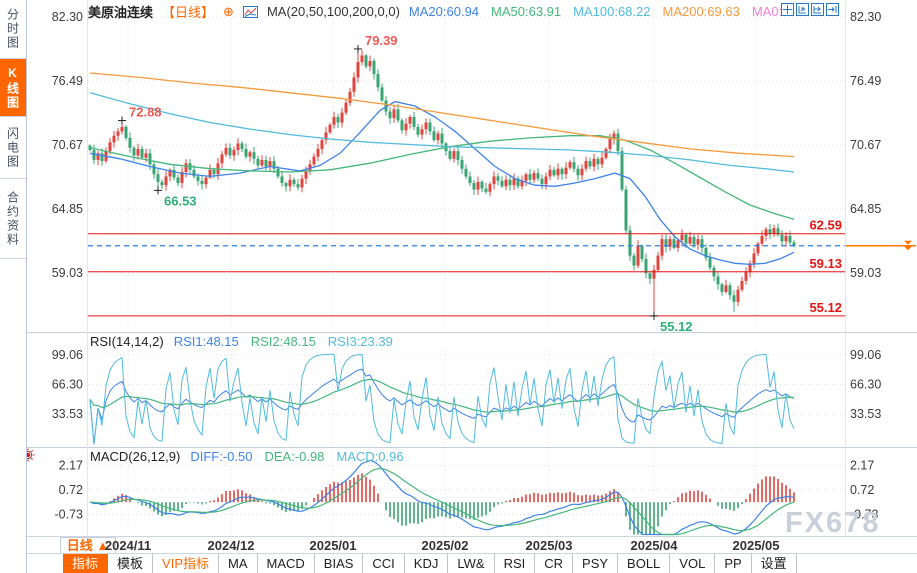  What do you see at coordinates (231, 545) in the screenshot?
I see `month-label: 2024/12` at bounding box center [231, 545].